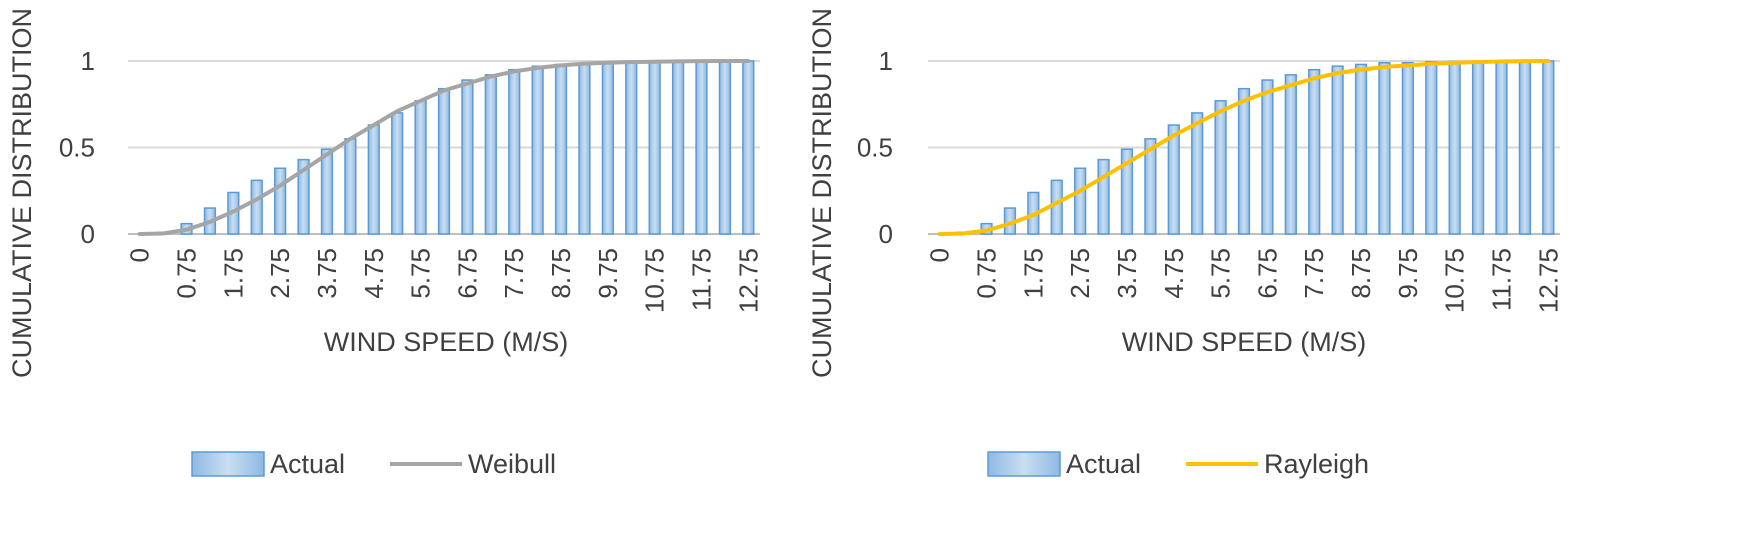 This screenshot has width=1758, height=540. What do you see at coordinates (373, 464) in the screenshot?
I see `legend: Actual Weibull` at bounding box center [373, 464].